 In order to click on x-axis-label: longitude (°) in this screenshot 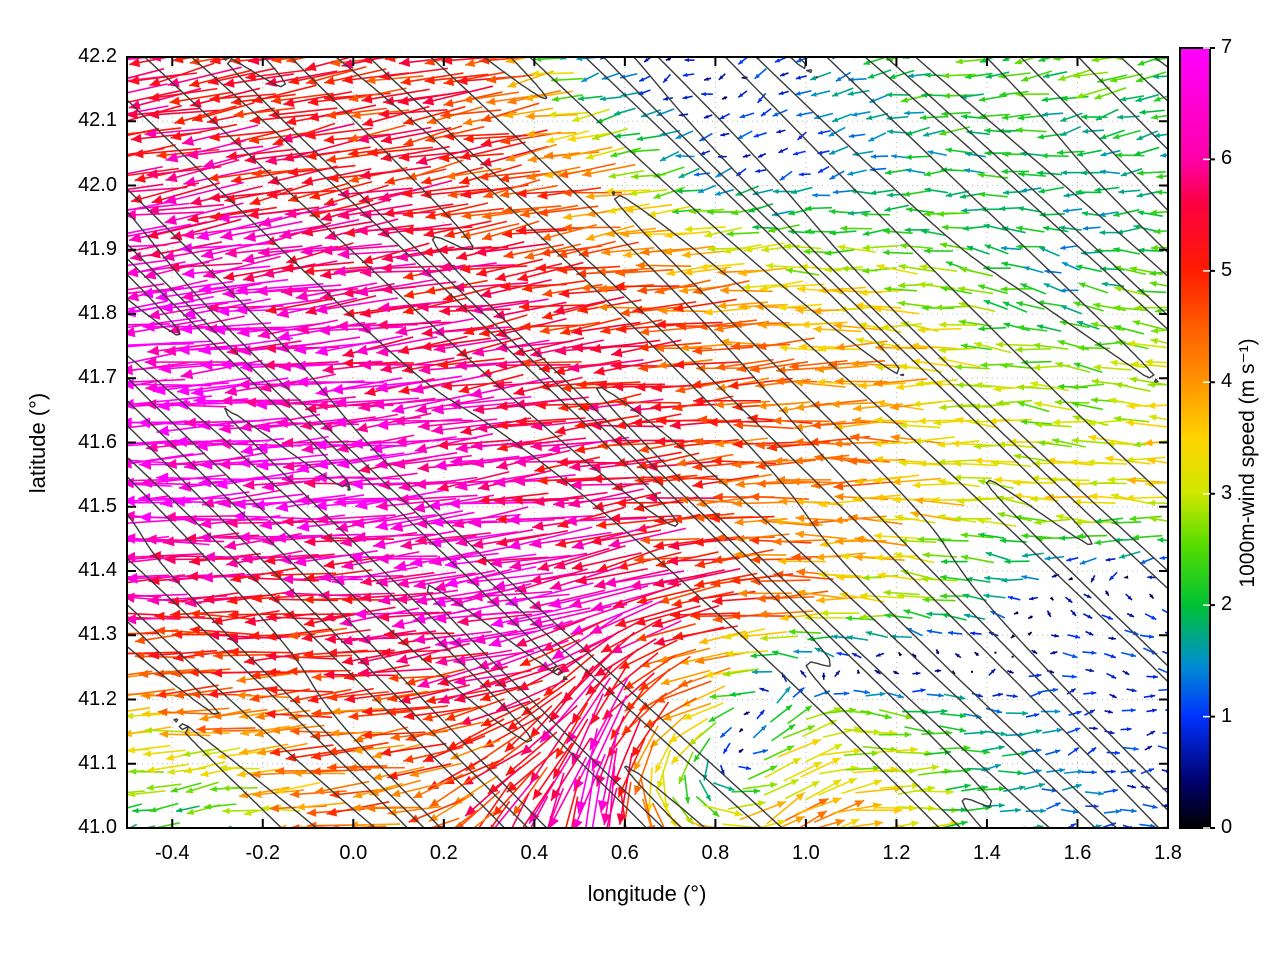, I will do `click(647, 893)`.